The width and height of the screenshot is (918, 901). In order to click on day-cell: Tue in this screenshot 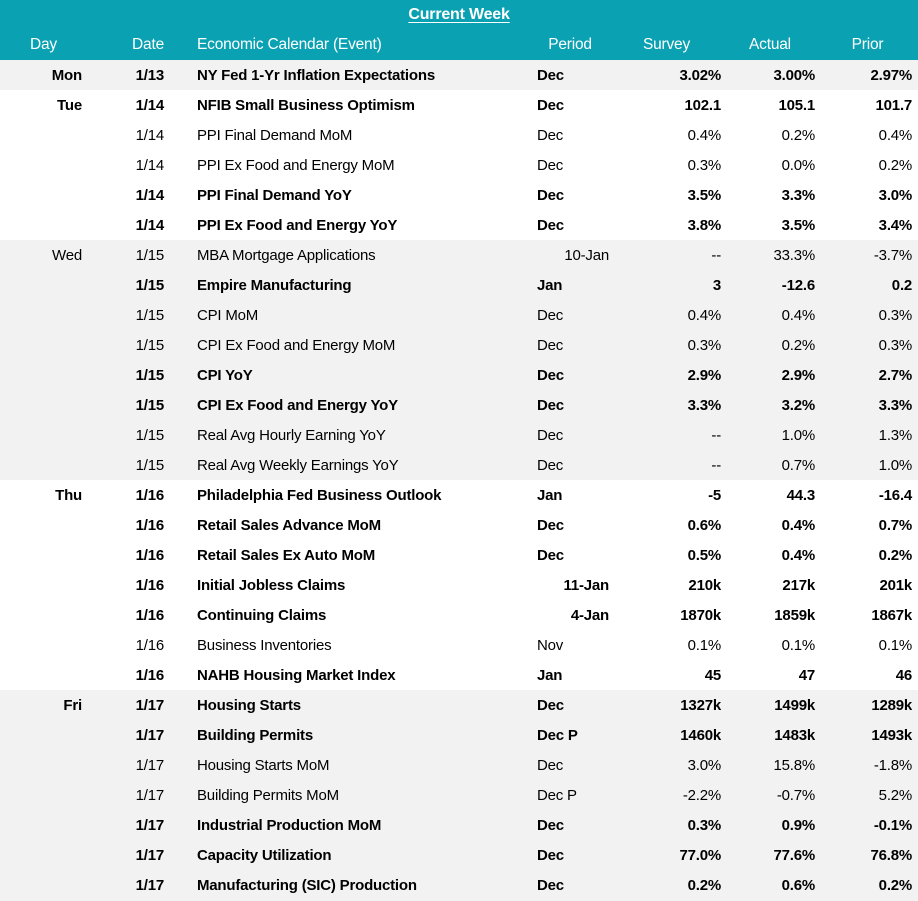, I will do `click(69, 105)`.